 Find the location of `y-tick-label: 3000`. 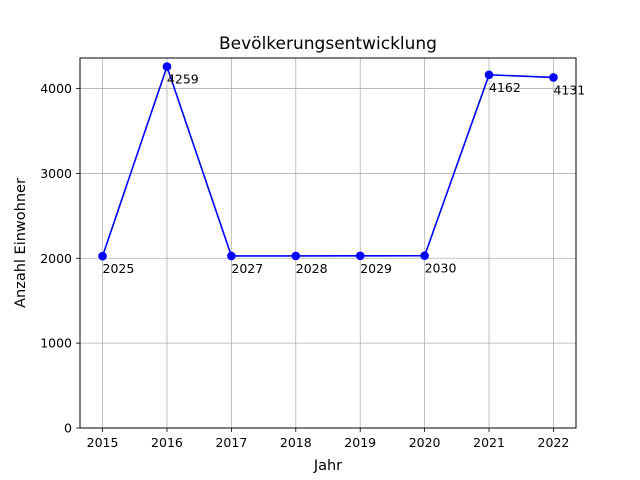

y-tick-label: 3000 is located at coordinates (56, 173).